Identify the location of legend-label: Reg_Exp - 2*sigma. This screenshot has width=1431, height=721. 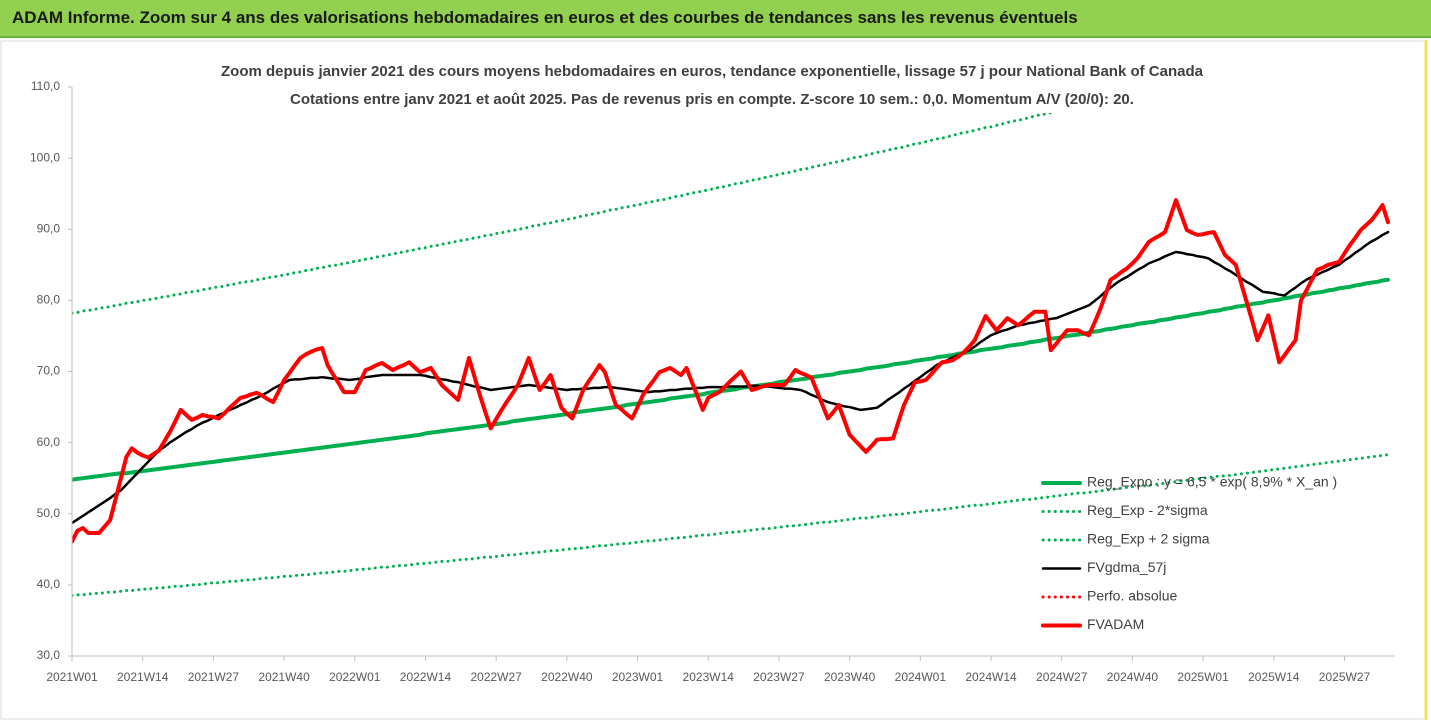
(1147, 510).